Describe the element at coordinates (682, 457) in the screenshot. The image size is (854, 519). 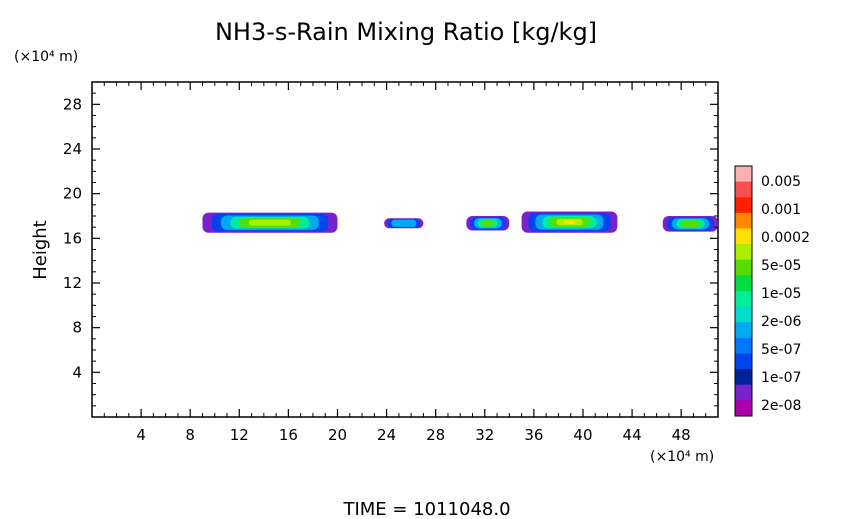
I see `x-unit-label: (×10⁴ m)` at that location.